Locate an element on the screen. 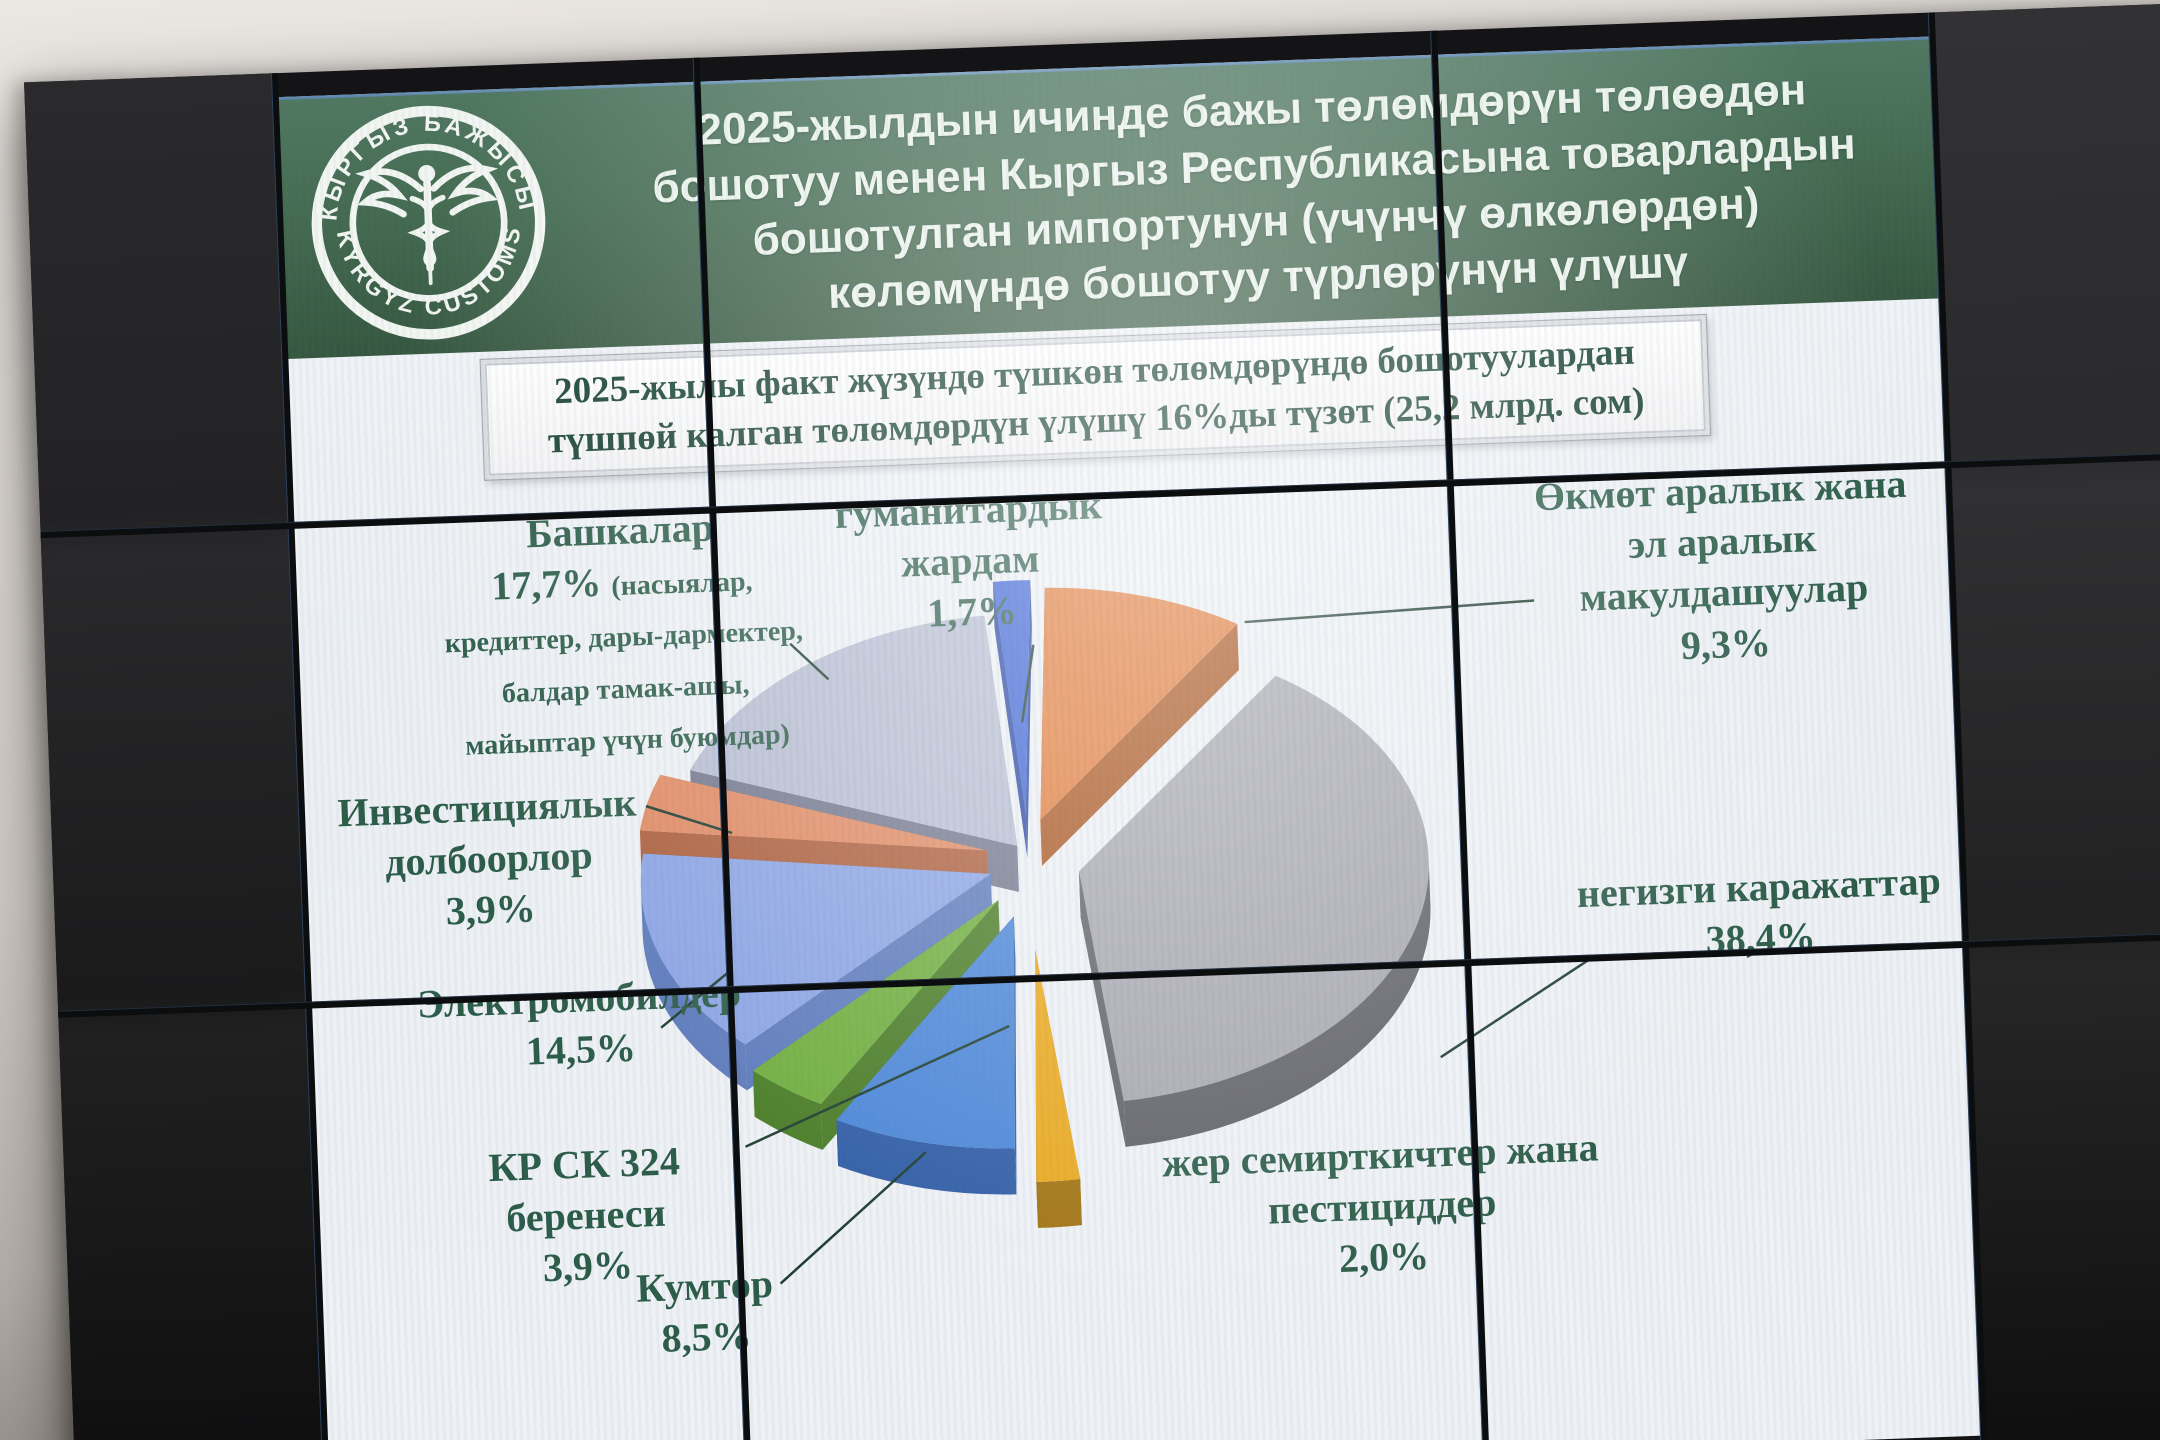 This screenshot has height=1440, width=2160. pie-label-percent: 8,5% is located at coordinates (706, 1337).